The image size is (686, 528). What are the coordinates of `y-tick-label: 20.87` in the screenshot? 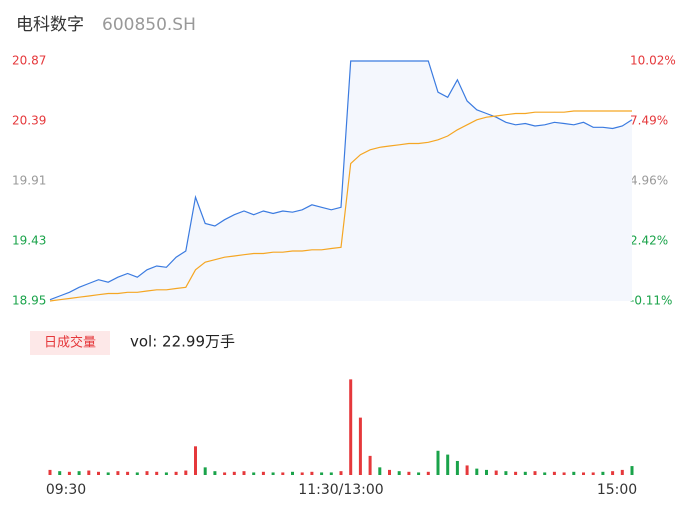 It's located at (29, 61).